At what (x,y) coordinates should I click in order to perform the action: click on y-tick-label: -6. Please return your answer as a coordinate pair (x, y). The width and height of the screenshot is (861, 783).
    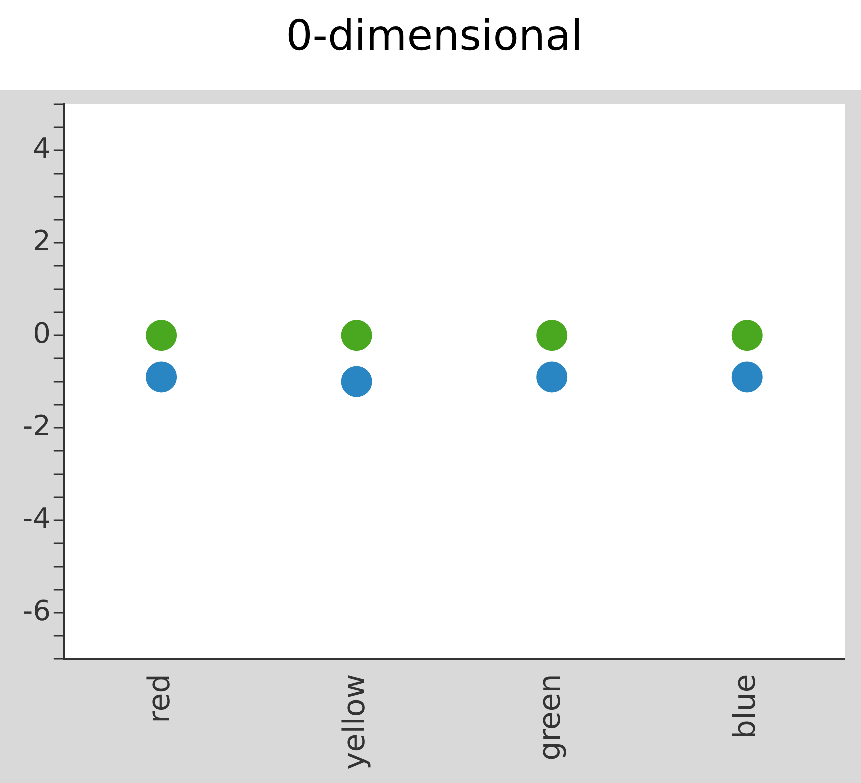
    Looking at the image, I should click on (36, 611).